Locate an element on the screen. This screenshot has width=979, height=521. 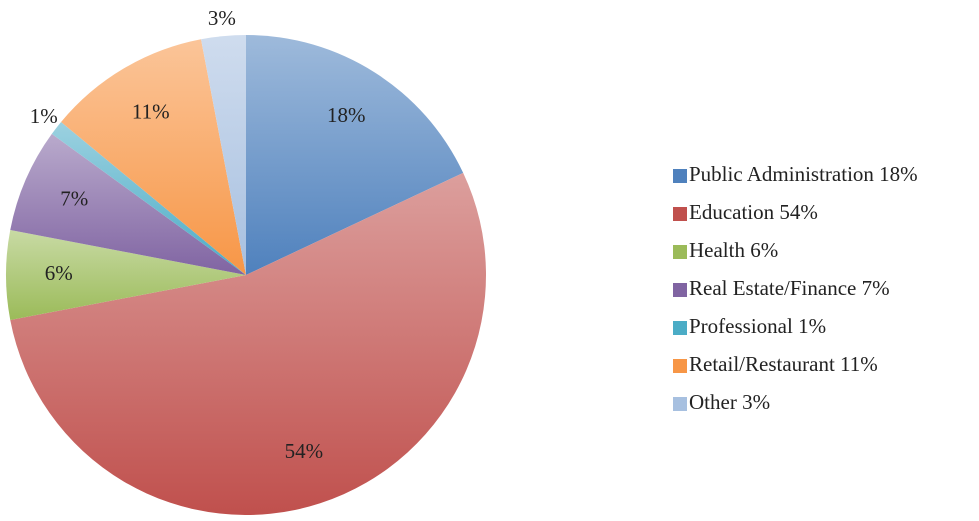
data-label: 54% is located at coordinates (304, 451).